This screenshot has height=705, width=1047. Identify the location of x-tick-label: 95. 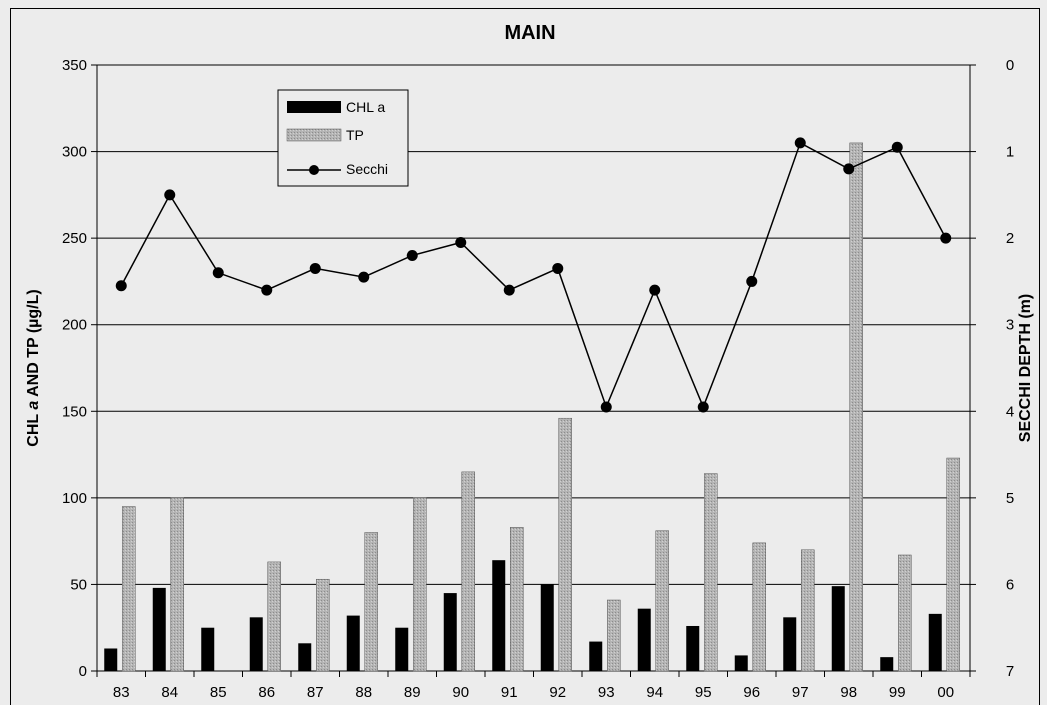
(703, 692).